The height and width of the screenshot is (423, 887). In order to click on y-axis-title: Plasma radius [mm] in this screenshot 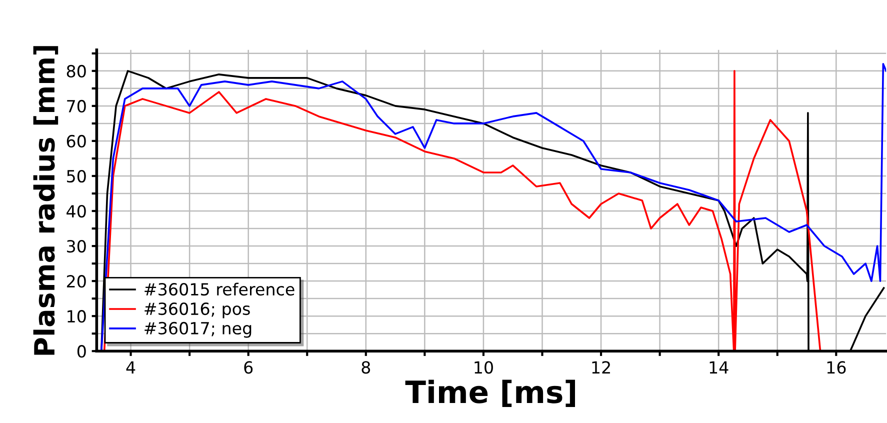, I will do `click(45, 200)`.